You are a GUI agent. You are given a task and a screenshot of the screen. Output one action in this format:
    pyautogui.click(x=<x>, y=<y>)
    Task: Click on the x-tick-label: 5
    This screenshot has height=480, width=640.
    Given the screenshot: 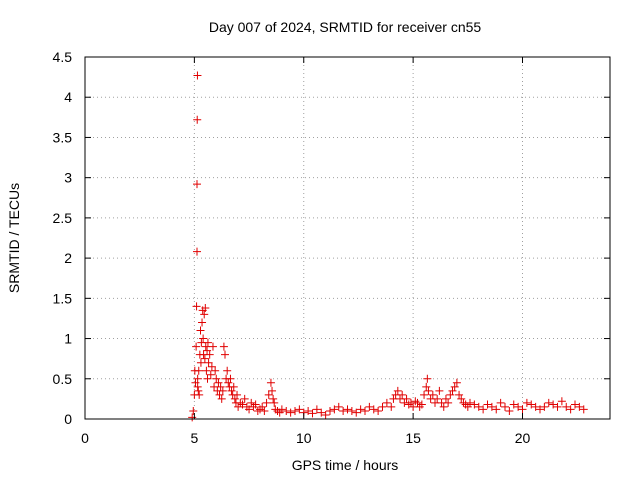 What is the action you would take?
    pyautogui.click(x=194, y=438)
    